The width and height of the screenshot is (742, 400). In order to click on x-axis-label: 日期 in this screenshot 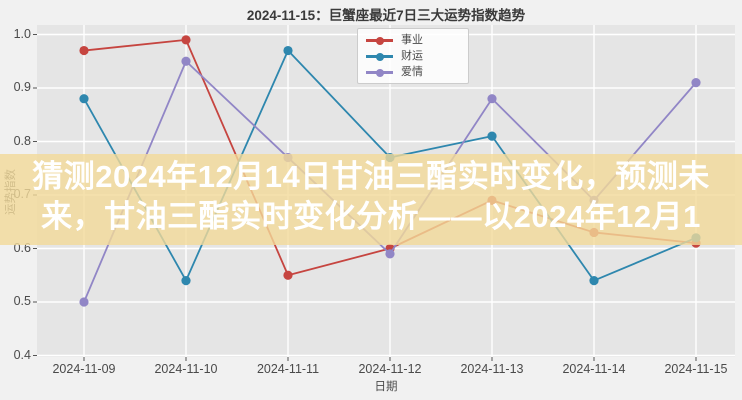, I will do `click(386, 387)`.